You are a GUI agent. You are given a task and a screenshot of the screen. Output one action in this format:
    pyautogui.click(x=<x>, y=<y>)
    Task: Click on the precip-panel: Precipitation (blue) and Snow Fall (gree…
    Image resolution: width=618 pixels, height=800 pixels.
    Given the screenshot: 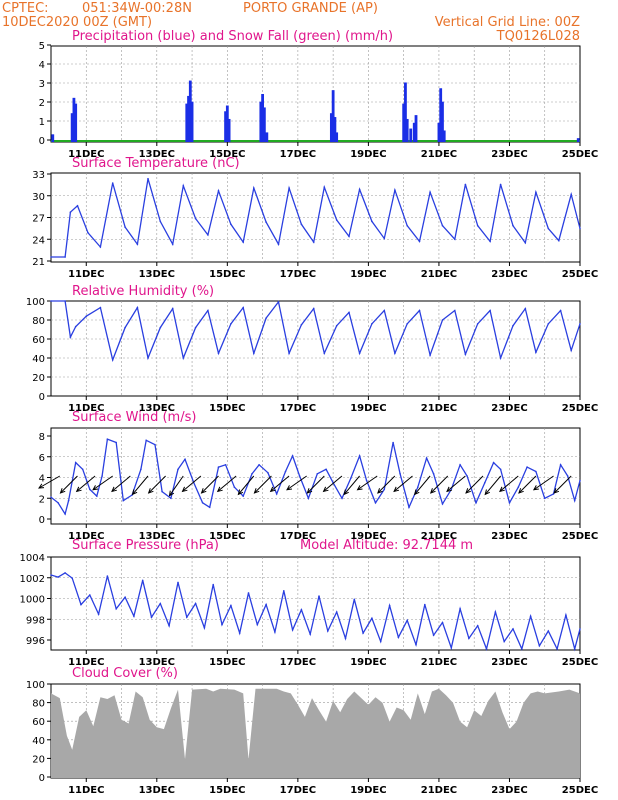 What is the action you would take?
    pyautogui.click(x=319, y=94)
    